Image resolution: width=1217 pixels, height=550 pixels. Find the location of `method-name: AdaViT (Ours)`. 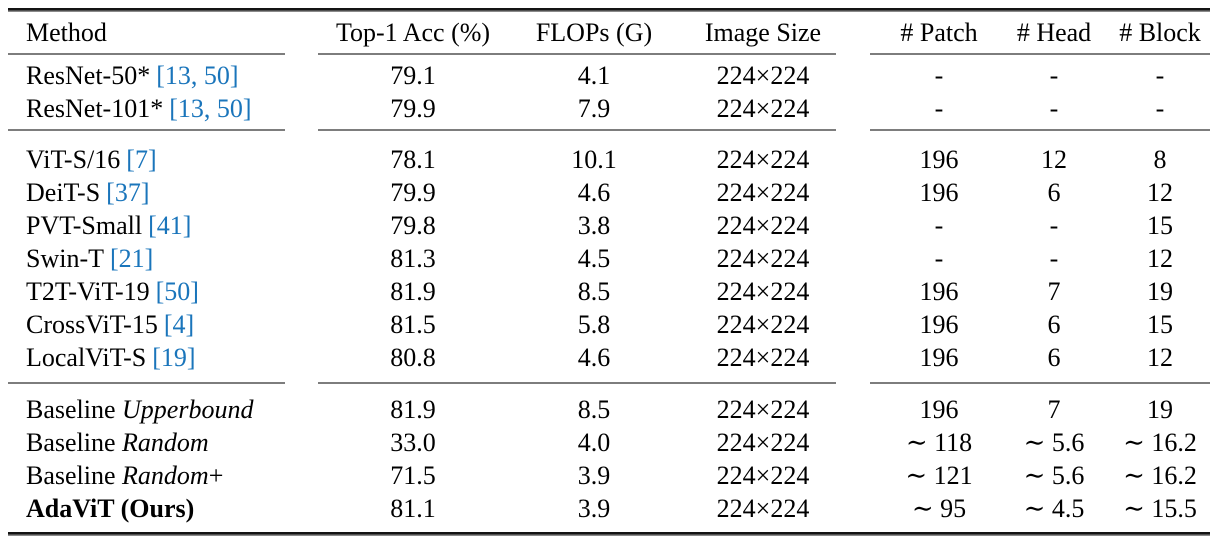

method-name: AdaViT (Ours) is located at coordinates (110, 508).